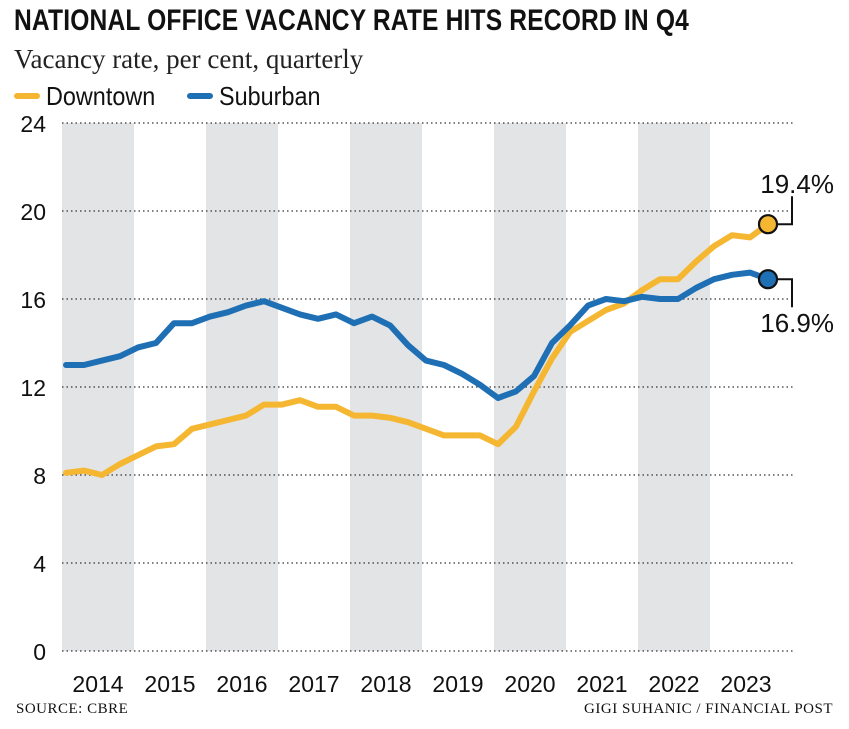 This screenshot has height=729, width=849. I want to click on x-tick-label-2018: 2018, so click(385, 684).